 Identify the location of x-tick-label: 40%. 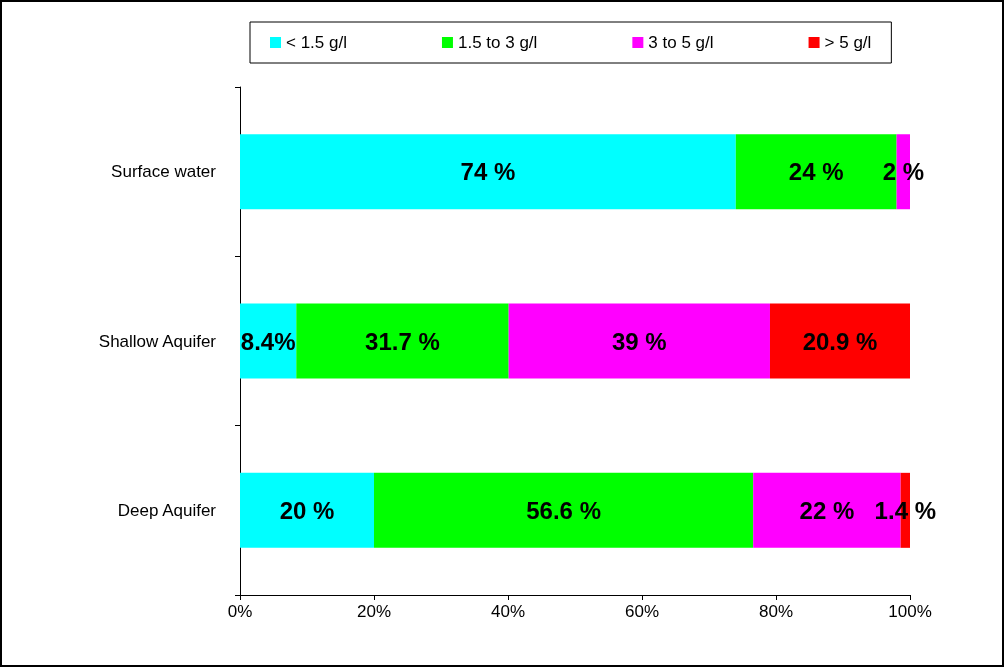
(508, 611).